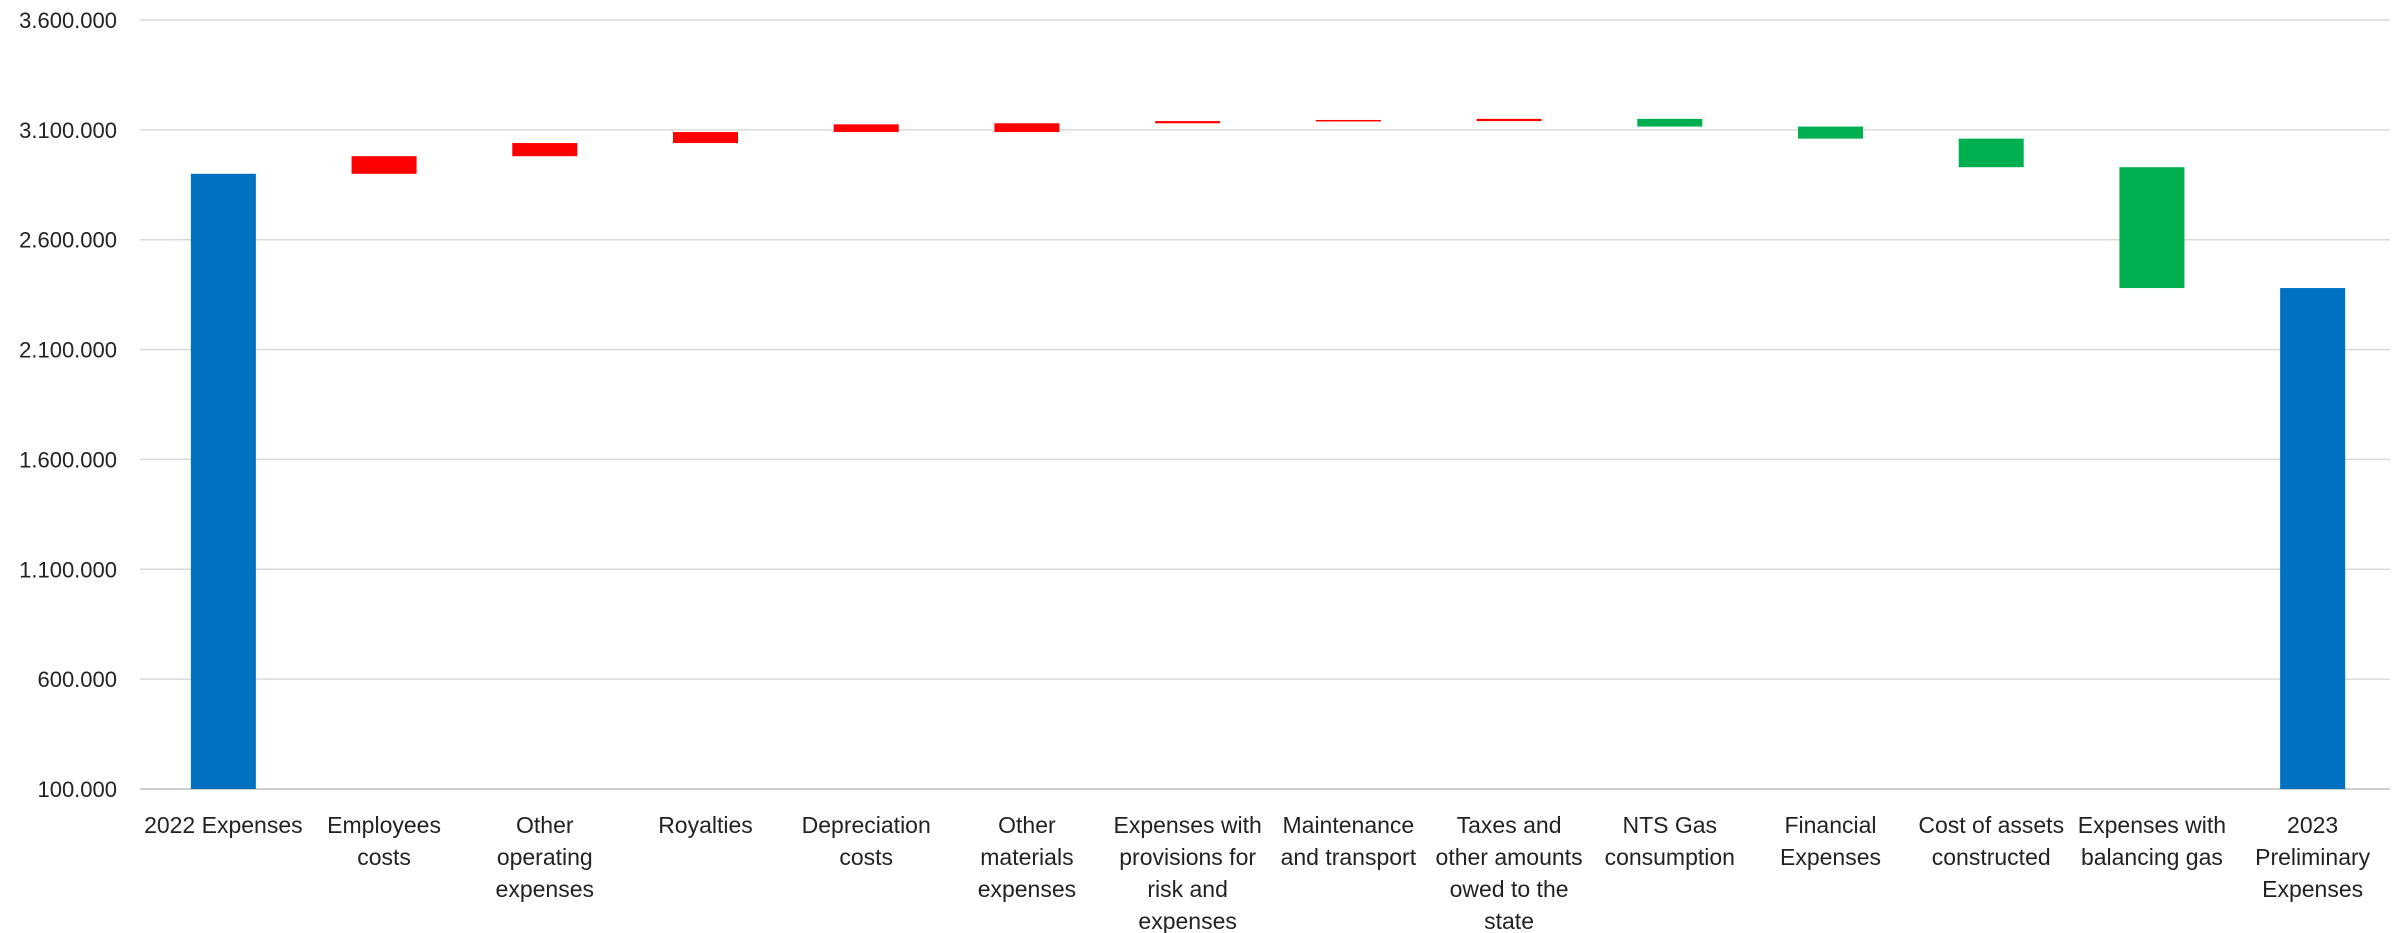 This screenshot has height=933, width=2404. Describe the element at coordinates (68, 459) in the screenshot. I see `y-tick-label: 1.600.000` at that location.